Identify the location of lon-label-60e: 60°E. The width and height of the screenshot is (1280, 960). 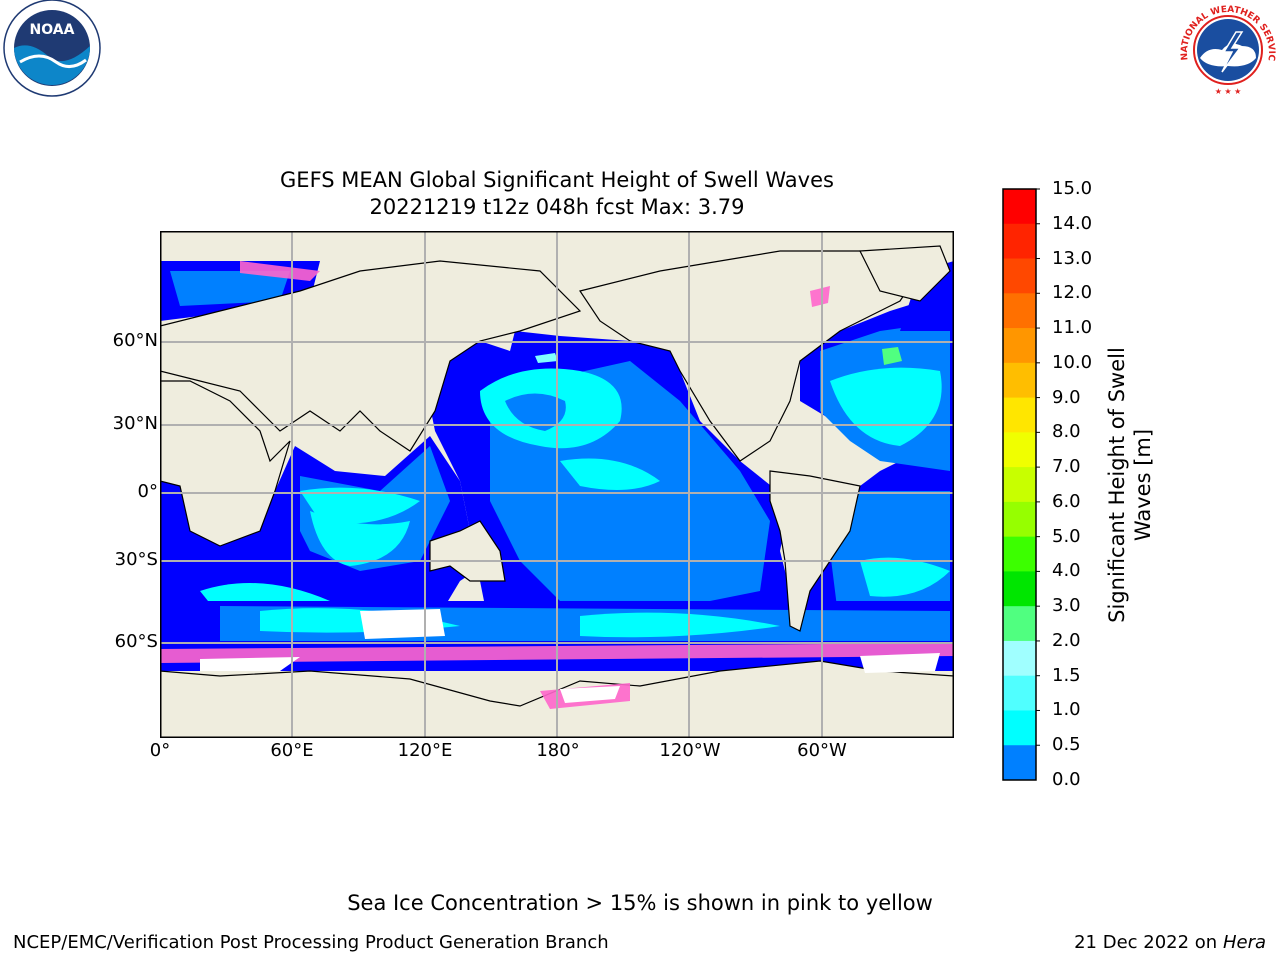
(292, 750).